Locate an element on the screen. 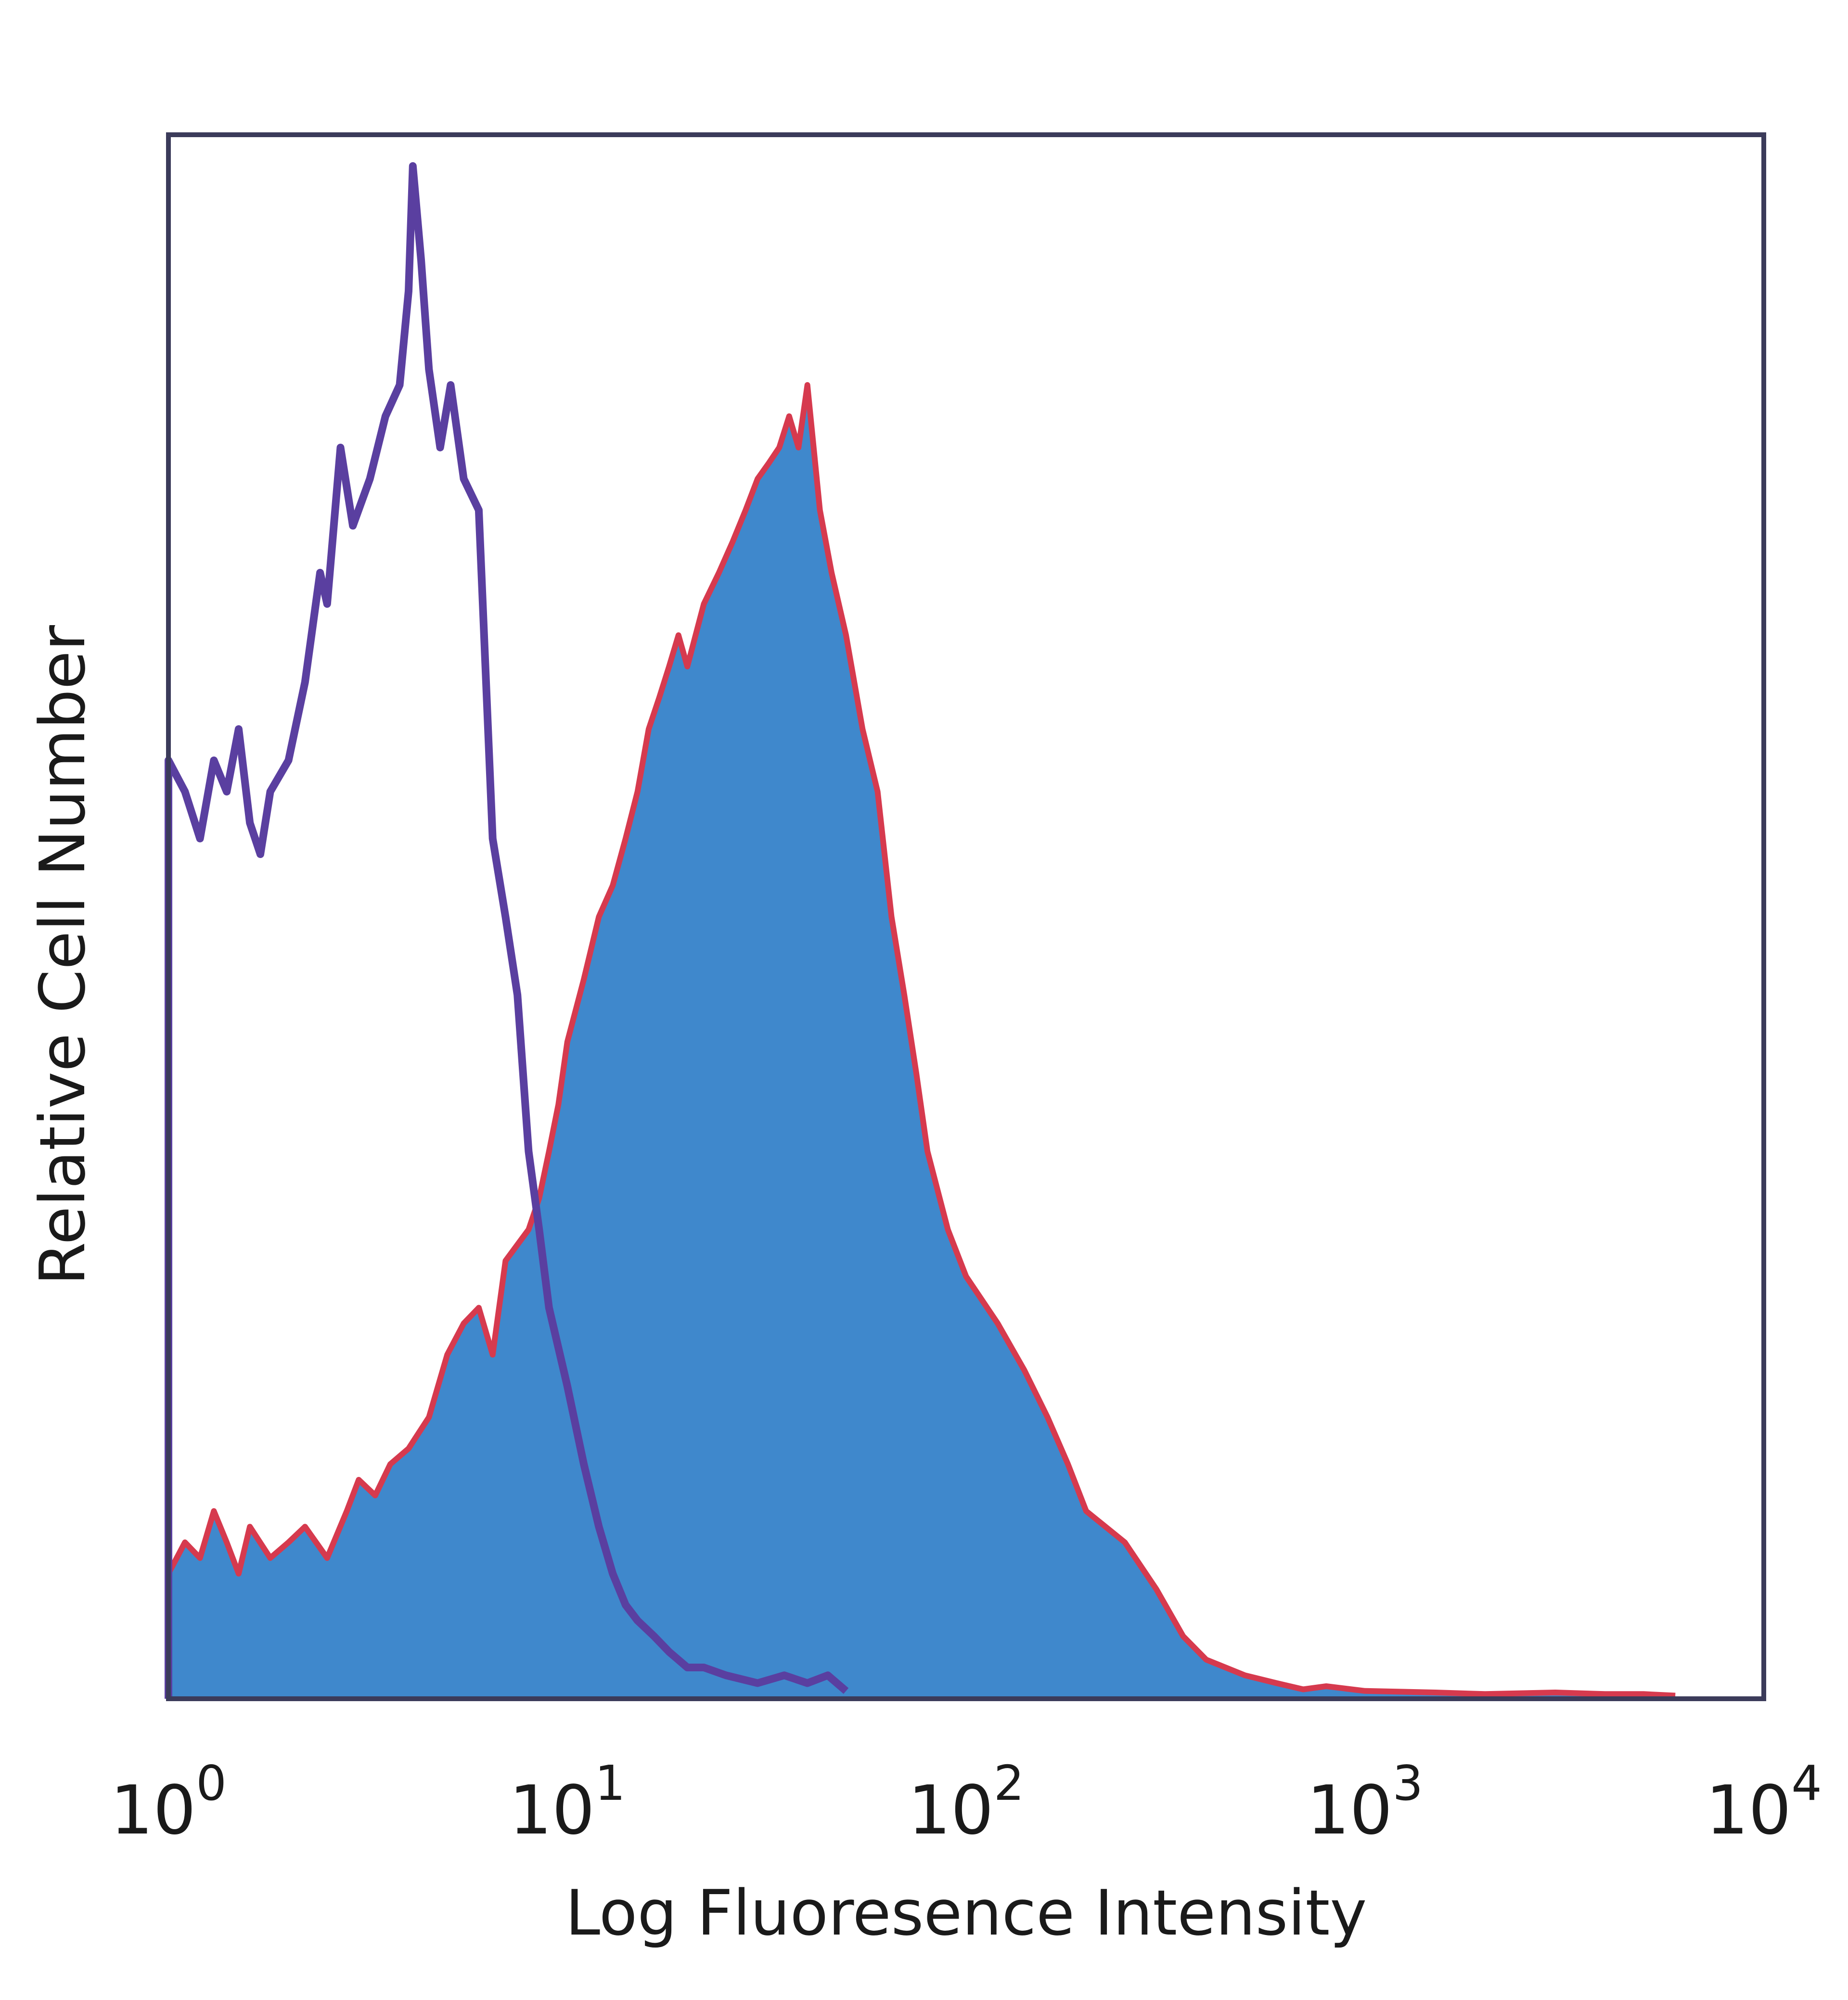 The image size is (1848, 2000). x-tick-label: 10⁴ is located at coordinates (1764, 1802).